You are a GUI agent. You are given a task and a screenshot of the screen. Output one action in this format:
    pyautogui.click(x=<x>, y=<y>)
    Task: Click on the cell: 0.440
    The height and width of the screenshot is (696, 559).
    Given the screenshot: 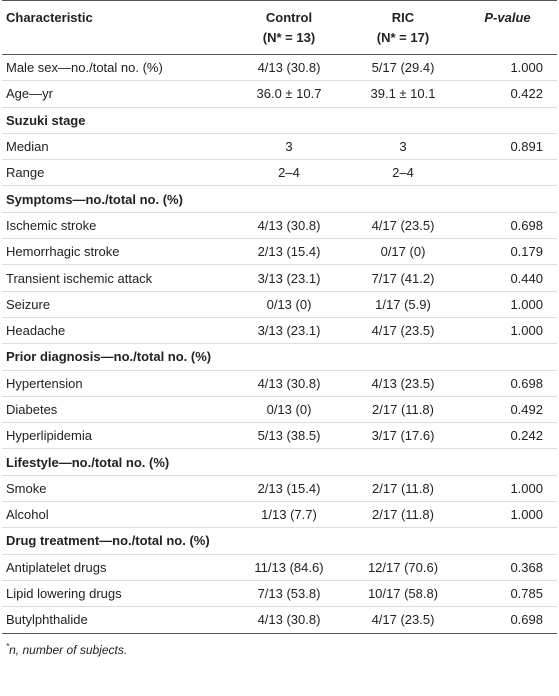 What is the action you would take?
    pyautogui.click(x=507, y=278)
    